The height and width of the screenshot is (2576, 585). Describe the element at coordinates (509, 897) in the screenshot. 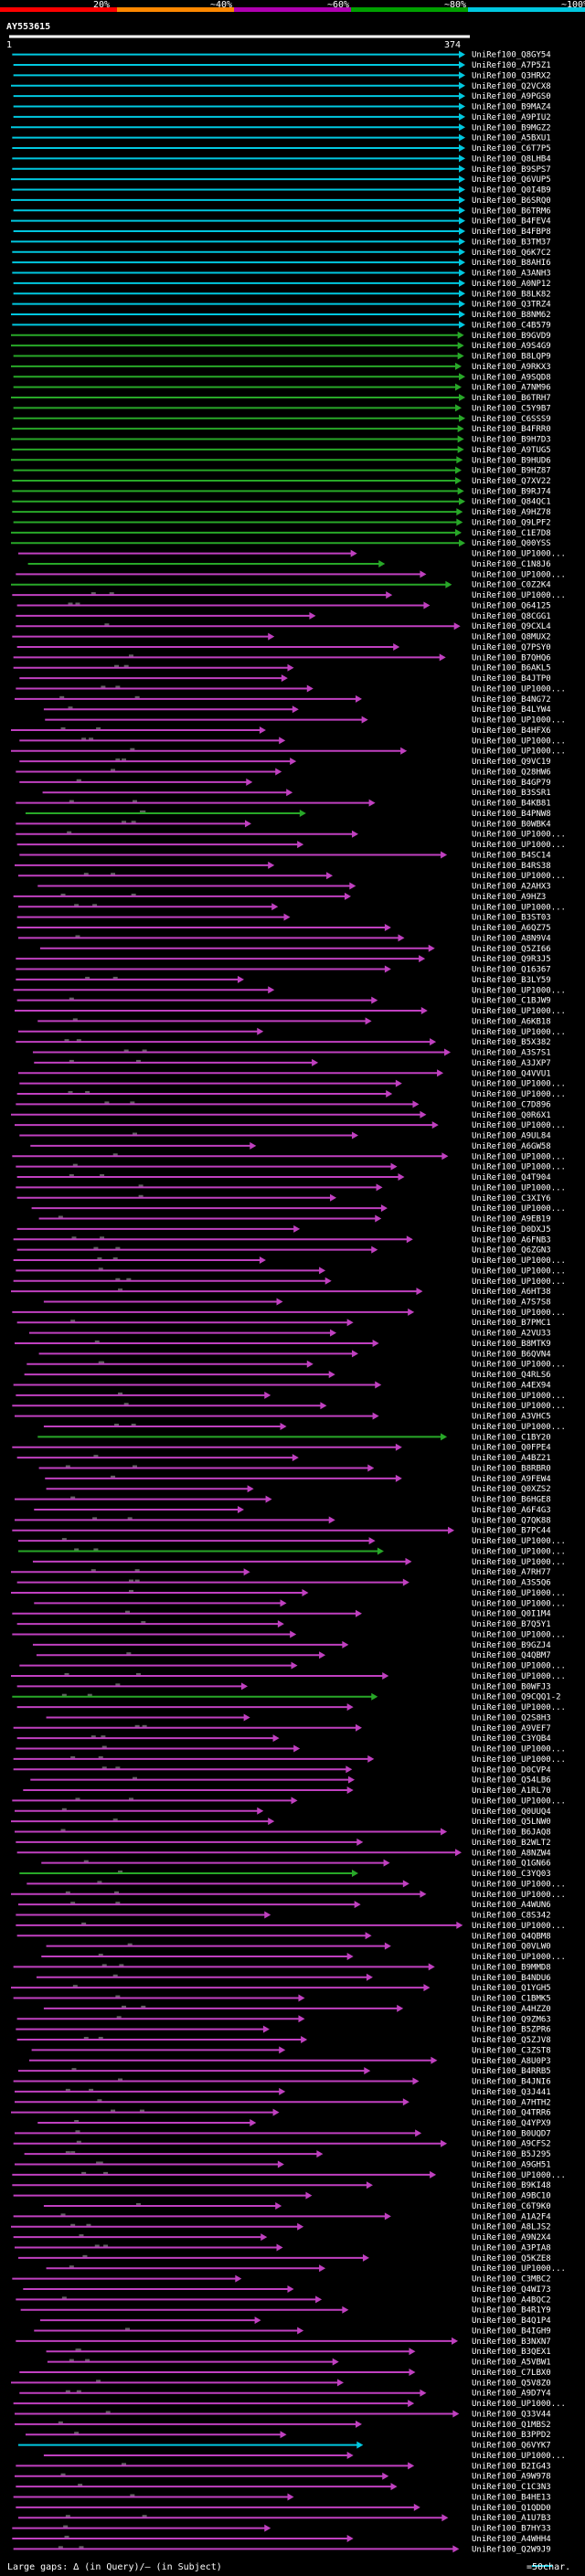

I see `hit-label: UniRef100_A9HZ3` at that location.